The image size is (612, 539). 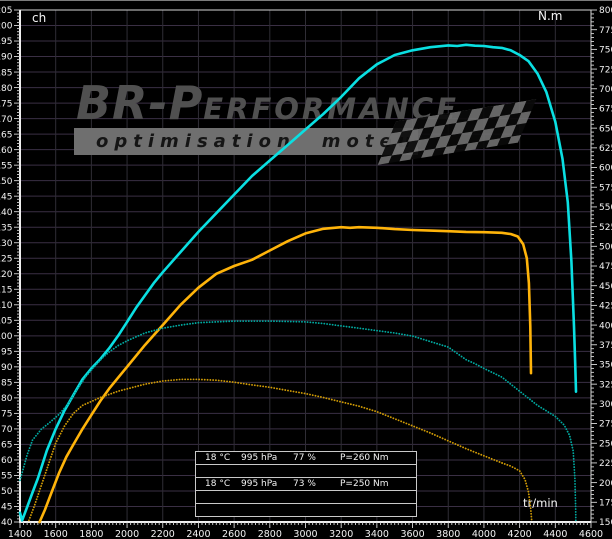 I want to click on svg-text: 525, so click(x=605, y=228).